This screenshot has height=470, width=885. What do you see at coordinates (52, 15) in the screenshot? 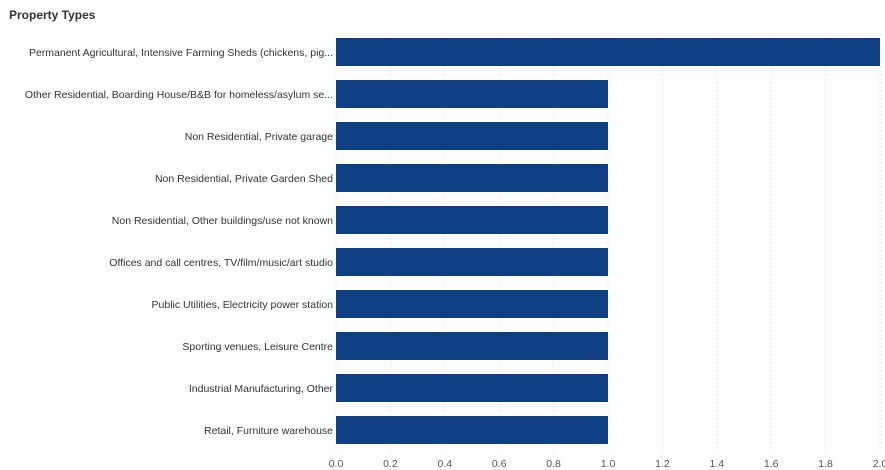
I see `chart-title: Property Types` at bounding box center [52, 15].